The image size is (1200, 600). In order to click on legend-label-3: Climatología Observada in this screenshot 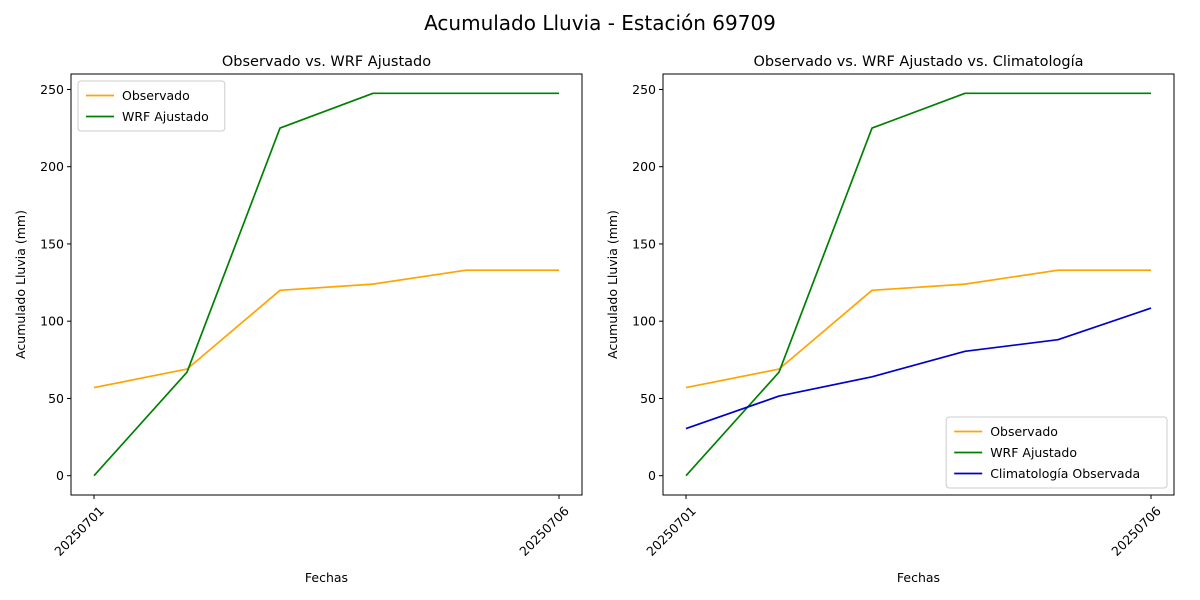, I will do `click(1065, 473)`.